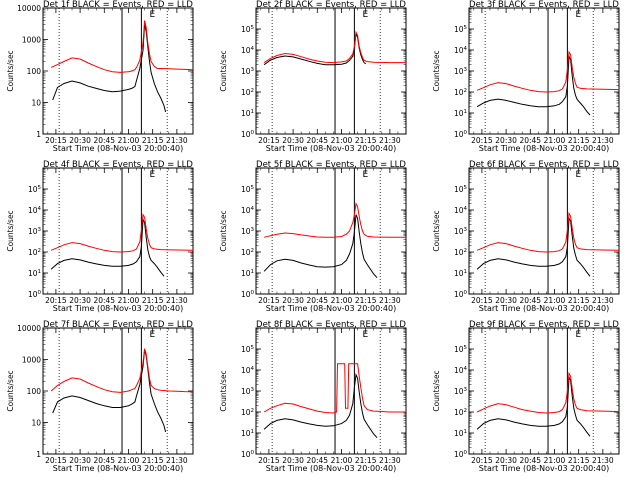 The width and height of the screenshot is (640, 480). What do you see at coordinates (331, 325) in the screenshot?
I see `panel-title: Det 8f BLACK = Events, RED = LLD` at bounding box center [331, 325].